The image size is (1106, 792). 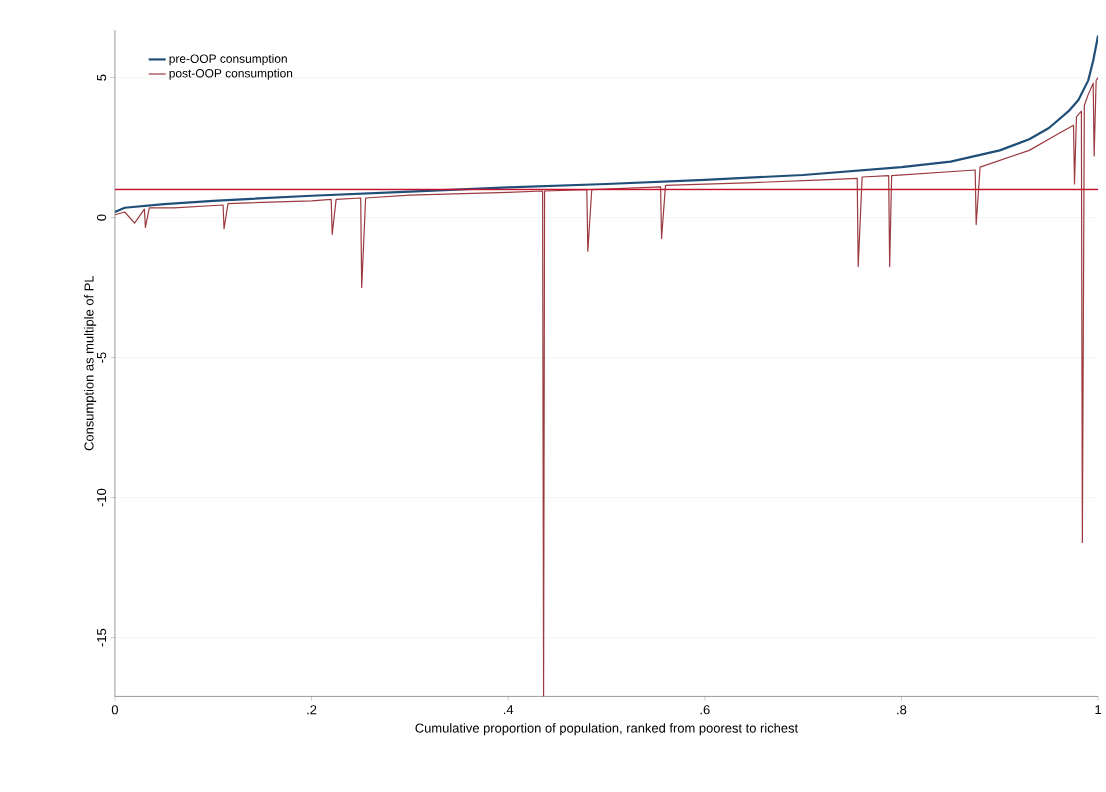 I want to click on x-axis-title: Cumulative proportion of population, ranked from poorest to richest, so click(x=607, y=729).